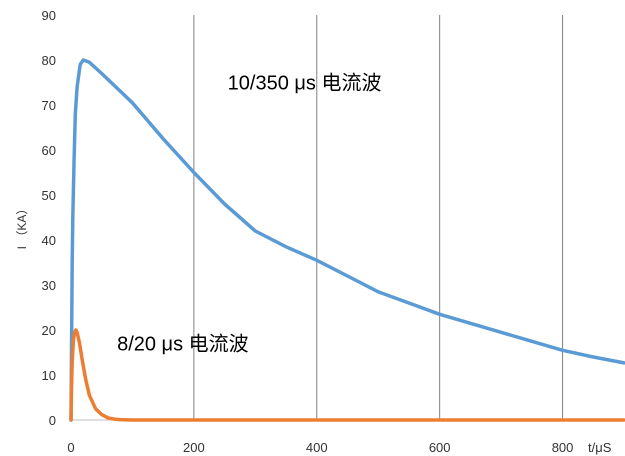 The height and width of the screenshot is (456, 625). Describe the element at coordinates (22, 226) in the screenshot. I see `y-axis-label: I （KA）` at that location.